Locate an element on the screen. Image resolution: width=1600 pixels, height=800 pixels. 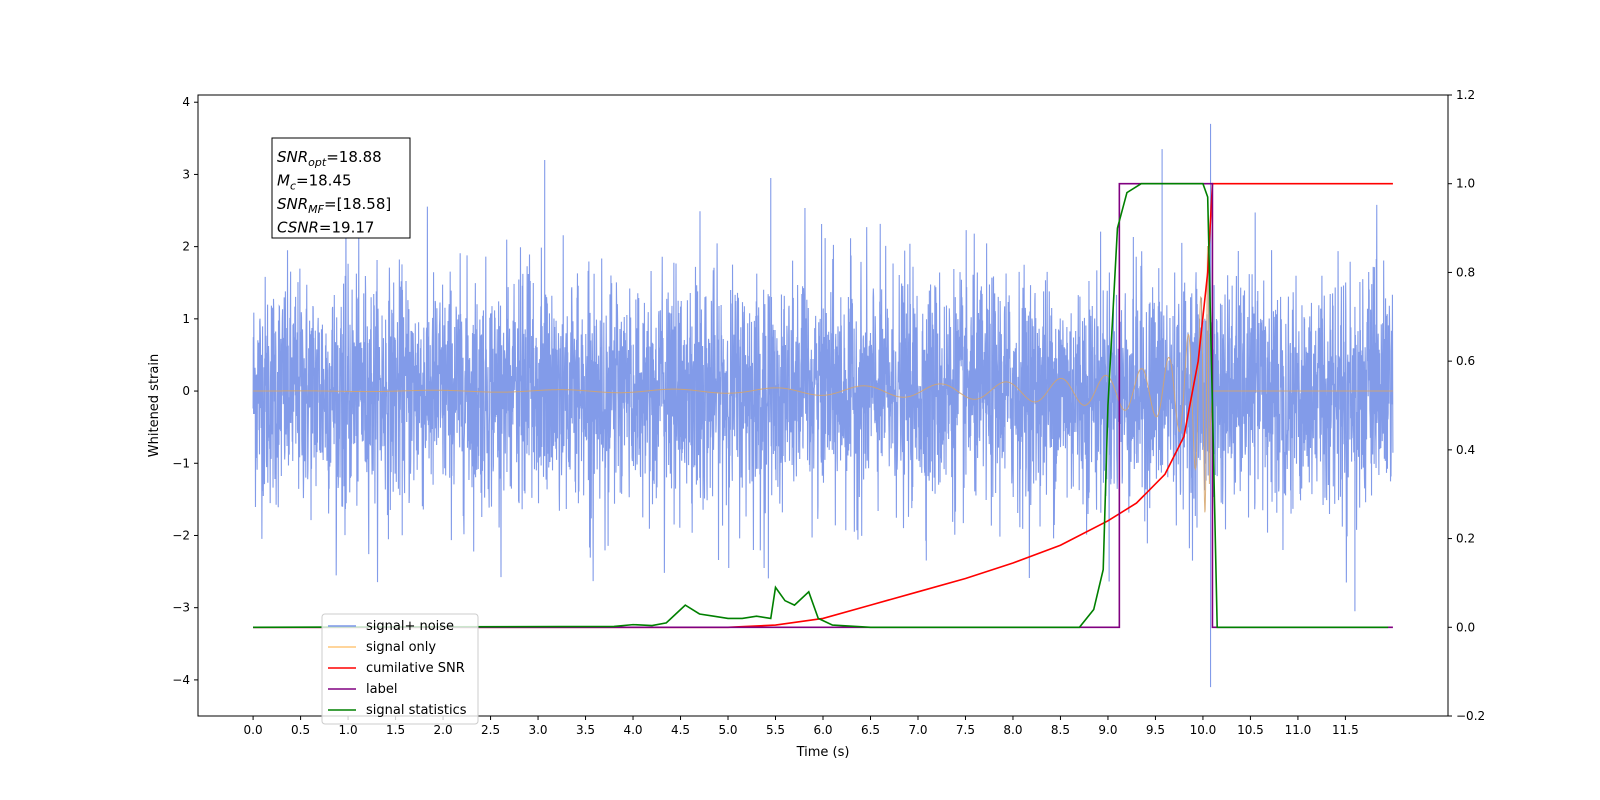
annotation-symbol: M is located at coordinates (283, 181).